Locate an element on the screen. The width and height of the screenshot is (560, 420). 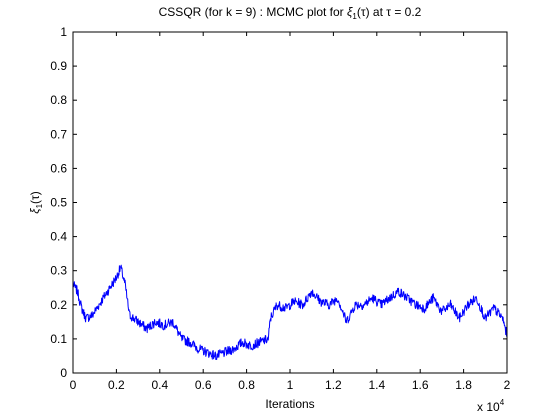
x-axis-multiplier: x 104 is located at coordinates (491, 406).